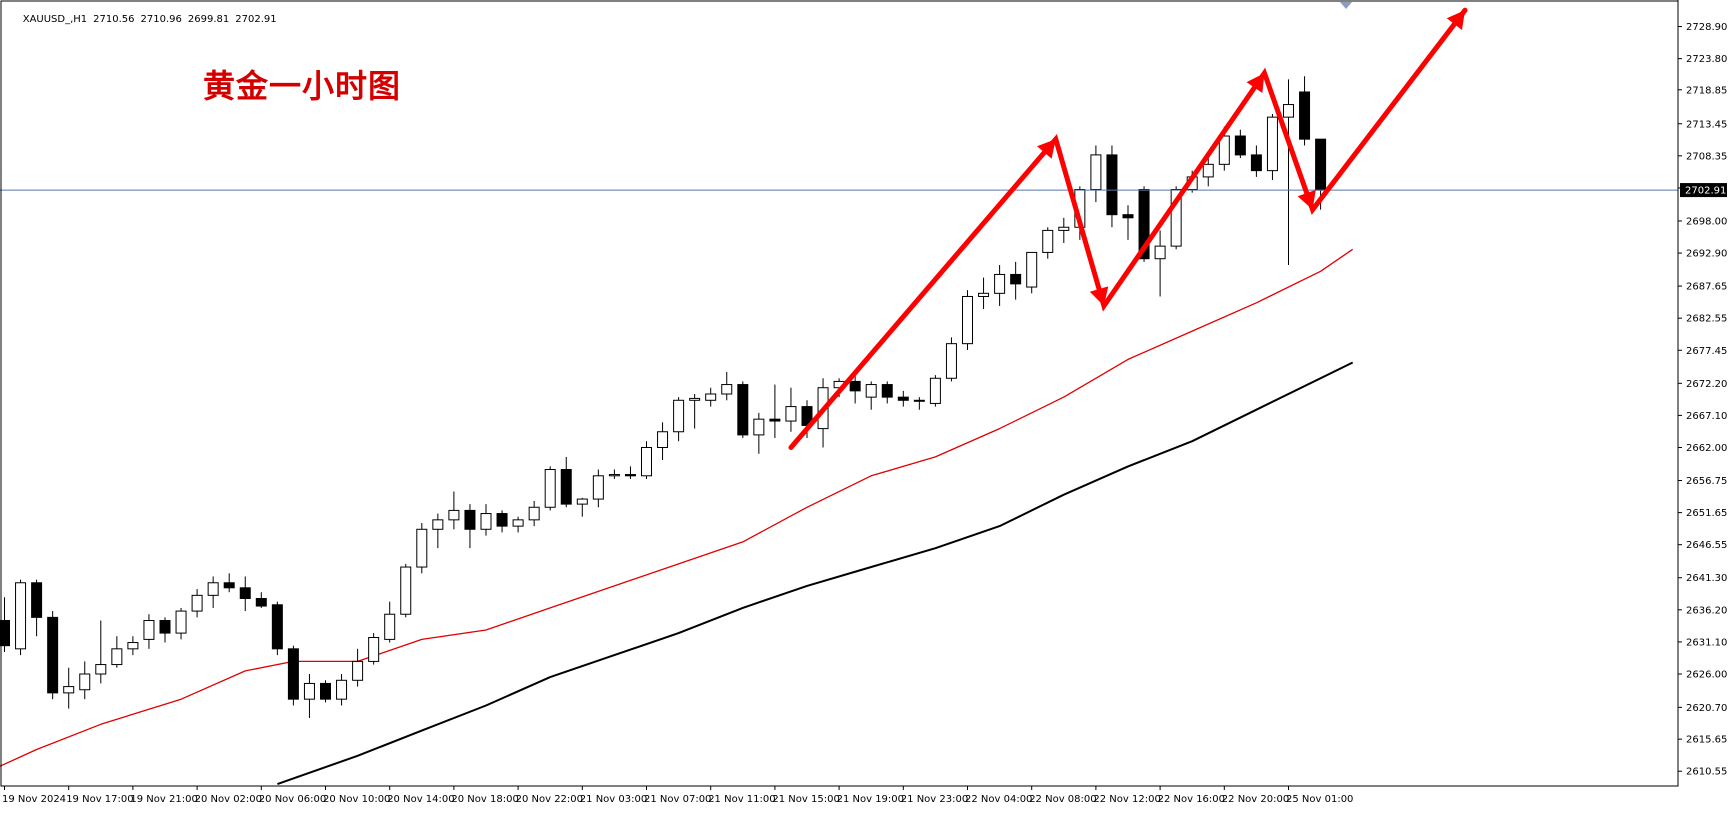 This screenshot has width=1730, height=817. What do you see at coordinates (677, 799) in the screenshot?
I see `x-tick-label: 21 Nov 07:00` at bounding box center [677, 799].